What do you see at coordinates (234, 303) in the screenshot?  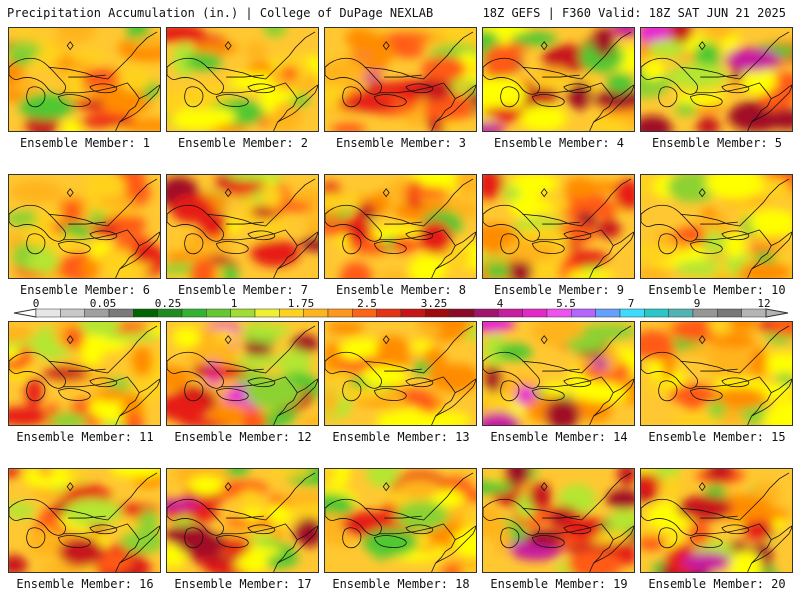 I see `legend-tick-label: 1` at bounding box center [234, 303].